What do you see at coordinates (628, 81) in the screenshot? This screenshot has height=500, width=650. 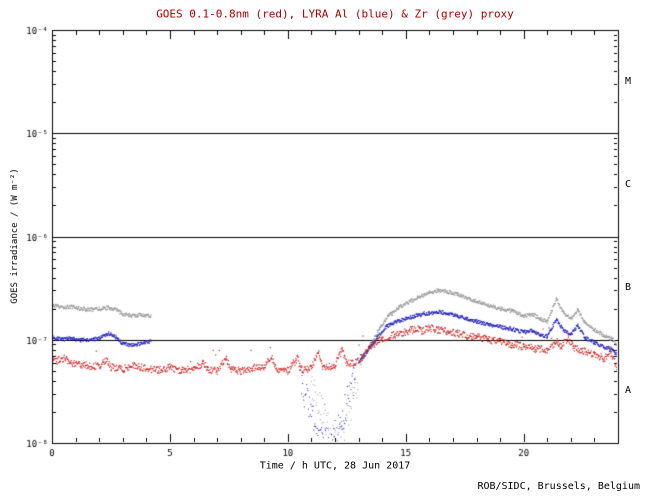 I see `flare-class-label-m: M` at bounding box center [628, 81].